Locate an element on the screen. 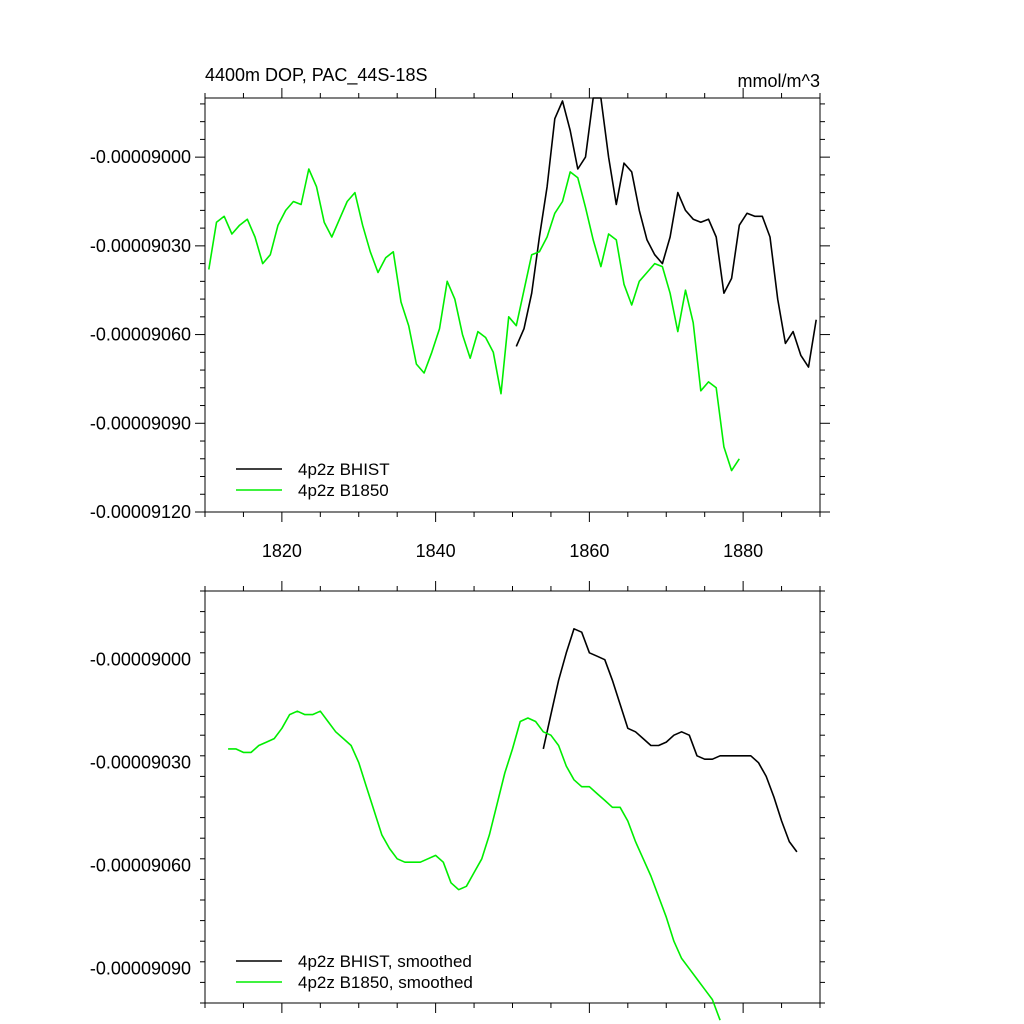 Image resolution: width=1024 pixels, height=1024 pixels. x-tick-label: 1820 is located at coordinates (282, 551).